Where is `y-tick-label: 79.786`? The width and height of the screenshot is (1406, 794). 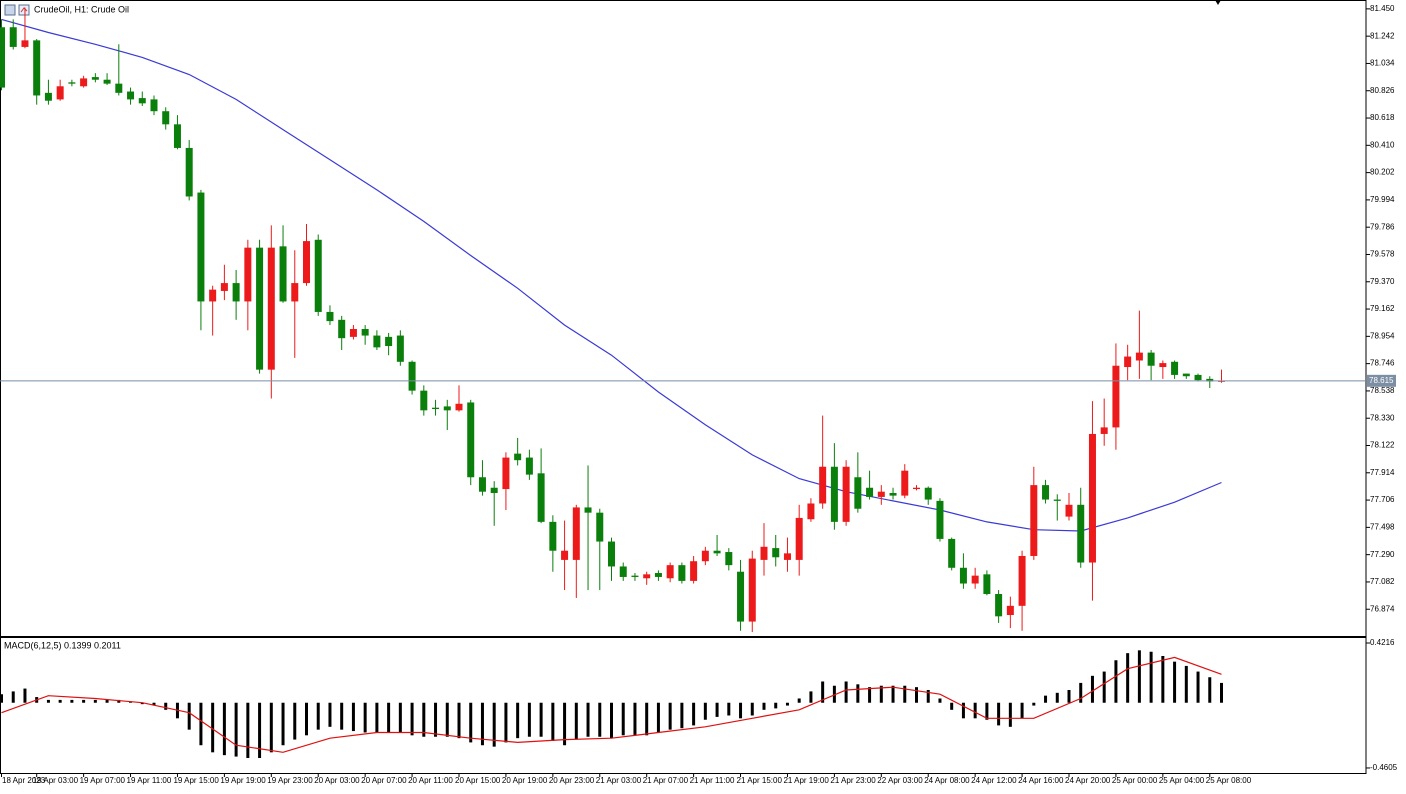 y-tick-label: 79.786 is located at coordinates (1382, 226).